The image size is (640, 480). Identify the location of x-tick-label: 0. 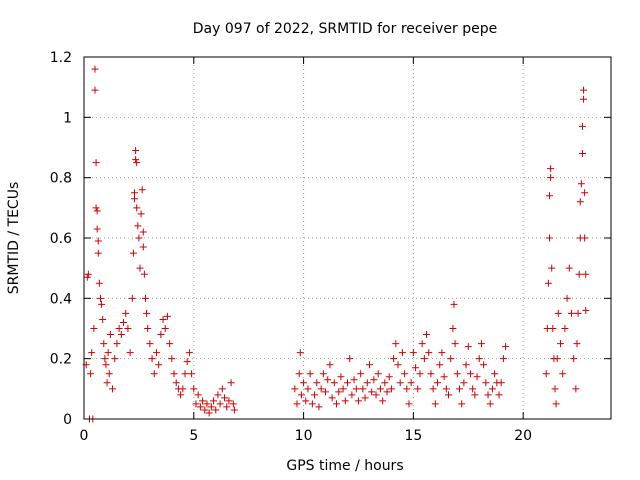
(84, 436).